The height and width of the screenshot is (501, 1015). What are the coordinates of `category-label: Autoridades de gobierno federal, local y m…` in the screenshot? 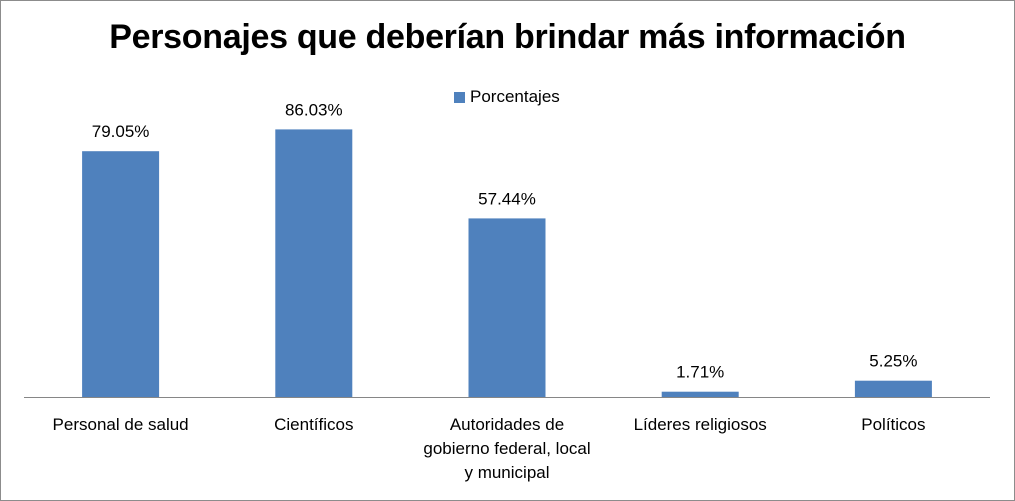 It's located at (506, 448).